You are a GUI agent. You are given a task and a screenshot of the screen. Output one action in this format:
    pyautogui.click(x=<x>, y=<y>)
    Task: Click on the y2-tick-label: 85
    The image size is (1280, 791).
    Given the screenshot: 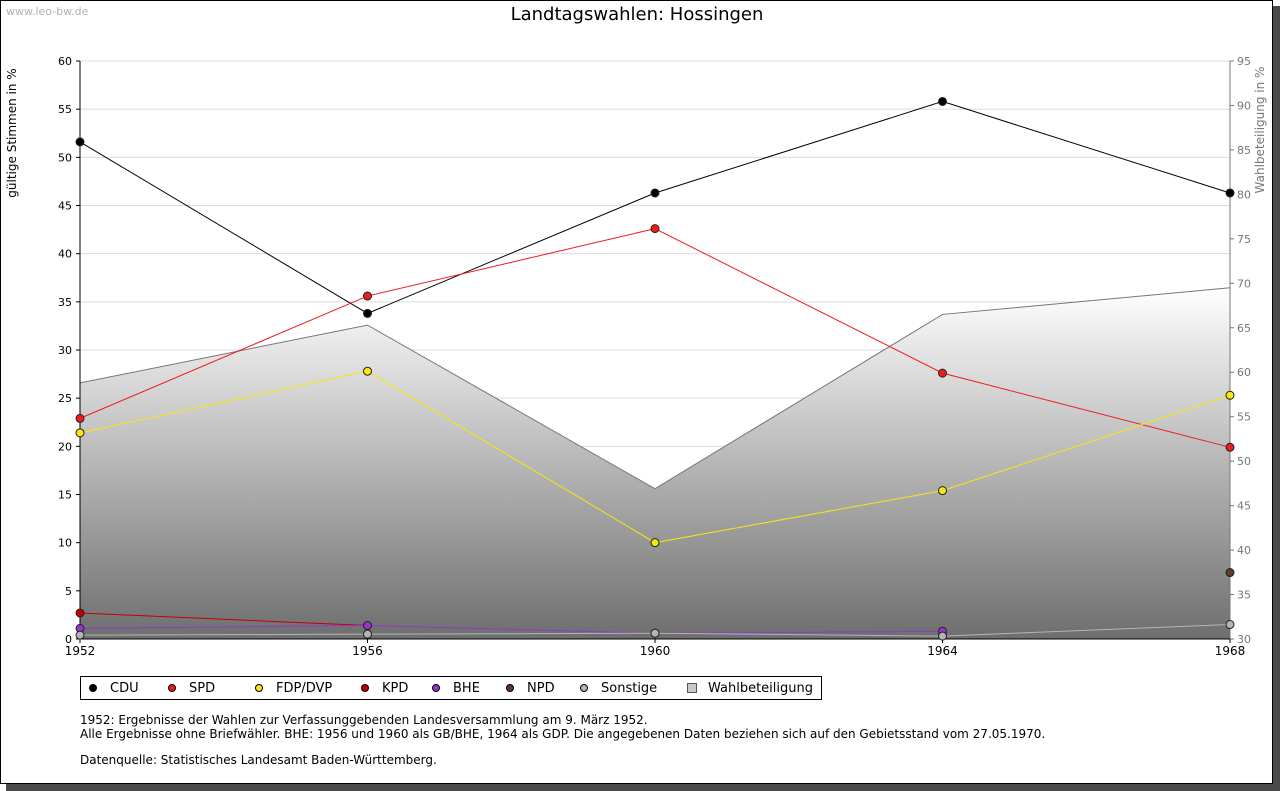 What is the action you would take?
    pyautogui.click(x=1244, y=150)
    